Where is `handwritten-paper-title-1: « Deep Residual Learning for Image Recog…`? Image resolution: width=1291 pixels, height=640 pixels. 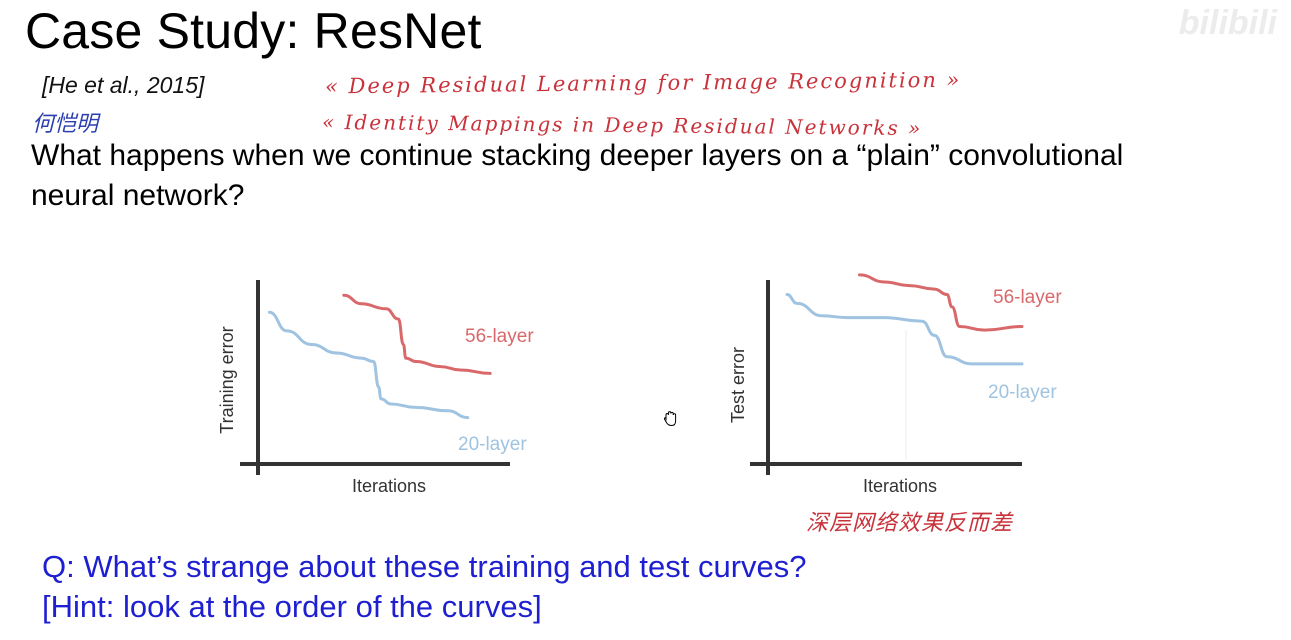
handwritten-paper-title-1: « Deep Residual Learning for Image Recog… is located at coordinates (643, 83).